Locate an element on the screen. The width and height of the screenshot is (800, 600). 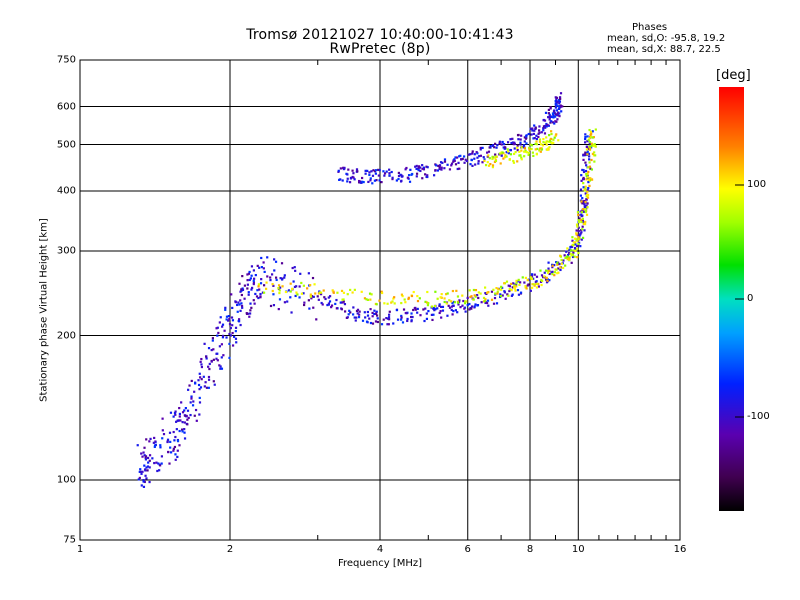
x-tick-label: 16 is located at coordinates (680, 549).